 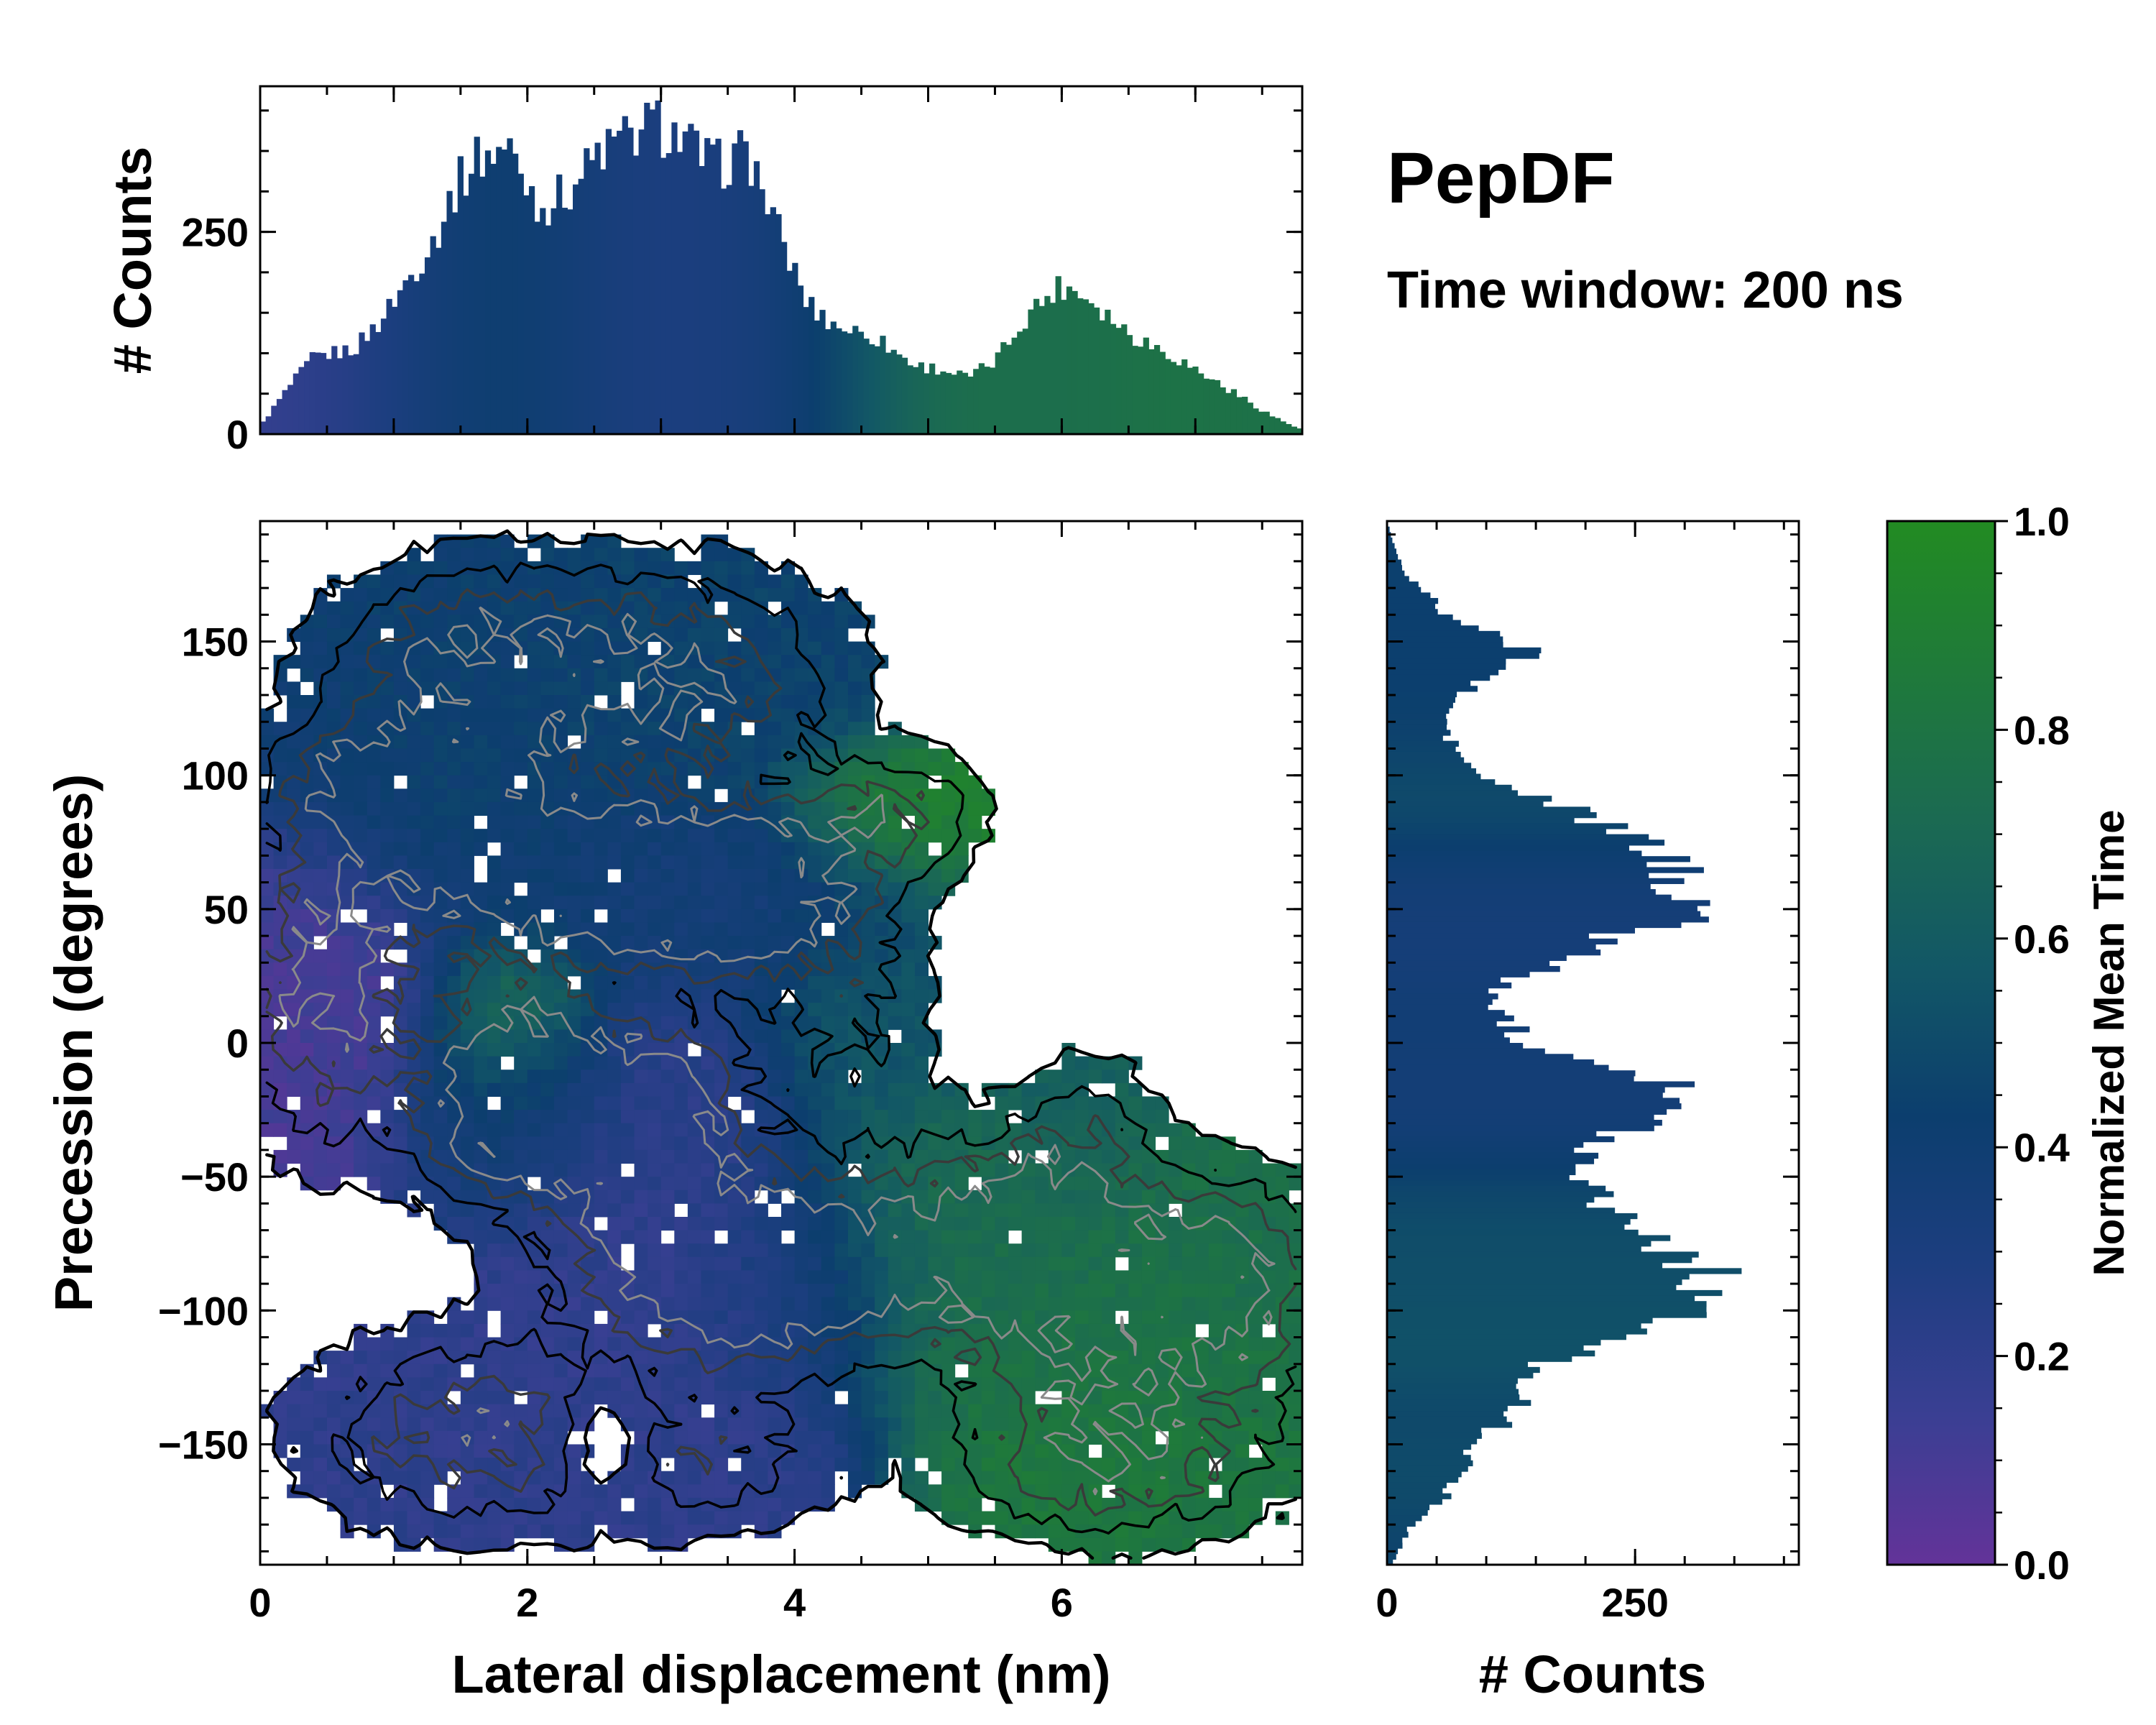 What do you see at coordinates (2042, 939) in the screenshot?
I see `colorbar-tick-label: 0.6` at bounding box center [2042, 939].